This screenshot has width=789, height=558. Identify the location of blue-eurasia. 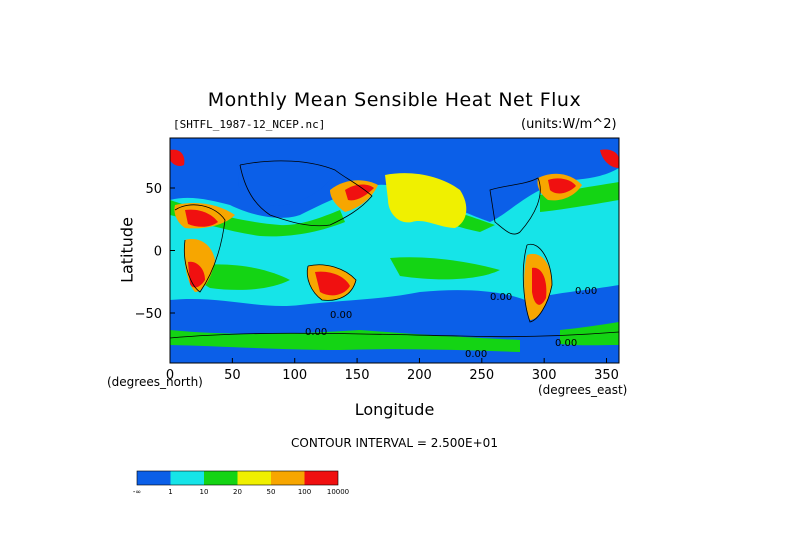
(286, 183).